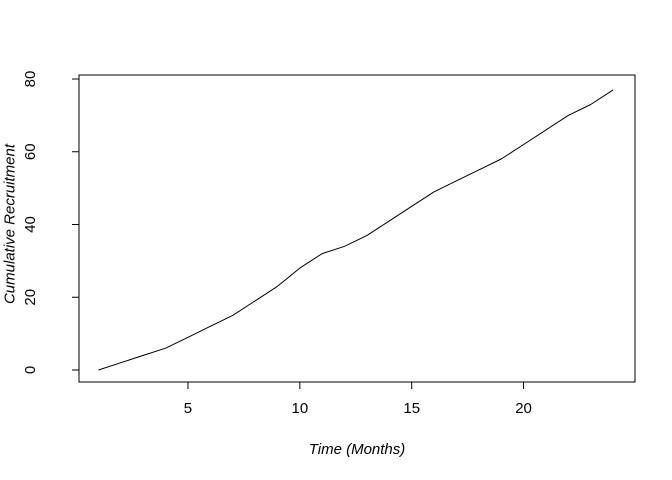 This screenshot has width=672, height=480. I want to click on x-tick-label: 15, so click(411, 408).